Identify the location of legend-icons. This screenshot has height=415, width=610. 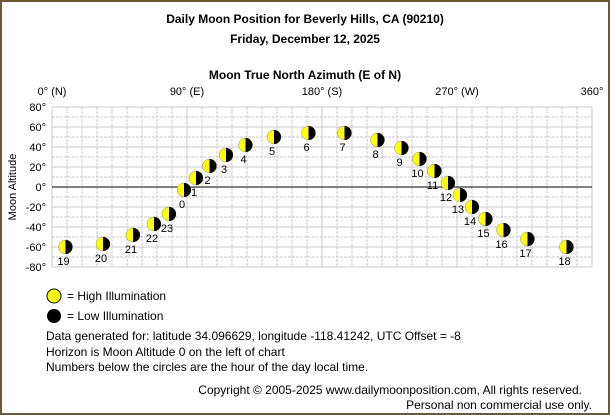
(54, 305).